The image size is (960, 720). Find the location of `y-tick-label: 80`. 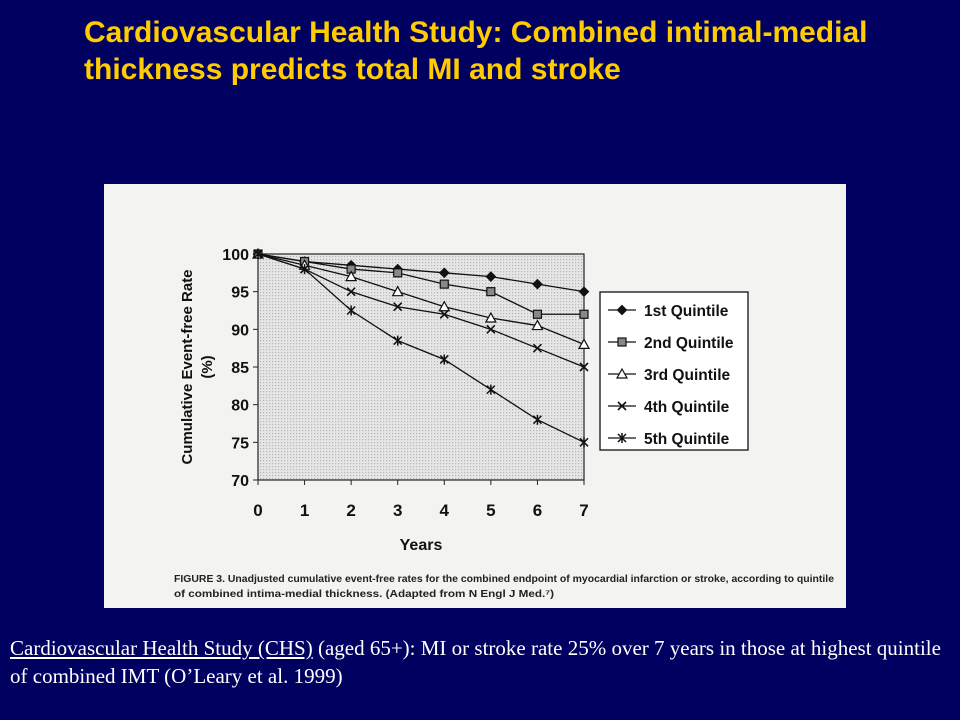

y-tick-label: 80 is located at coordinates (240, 406).